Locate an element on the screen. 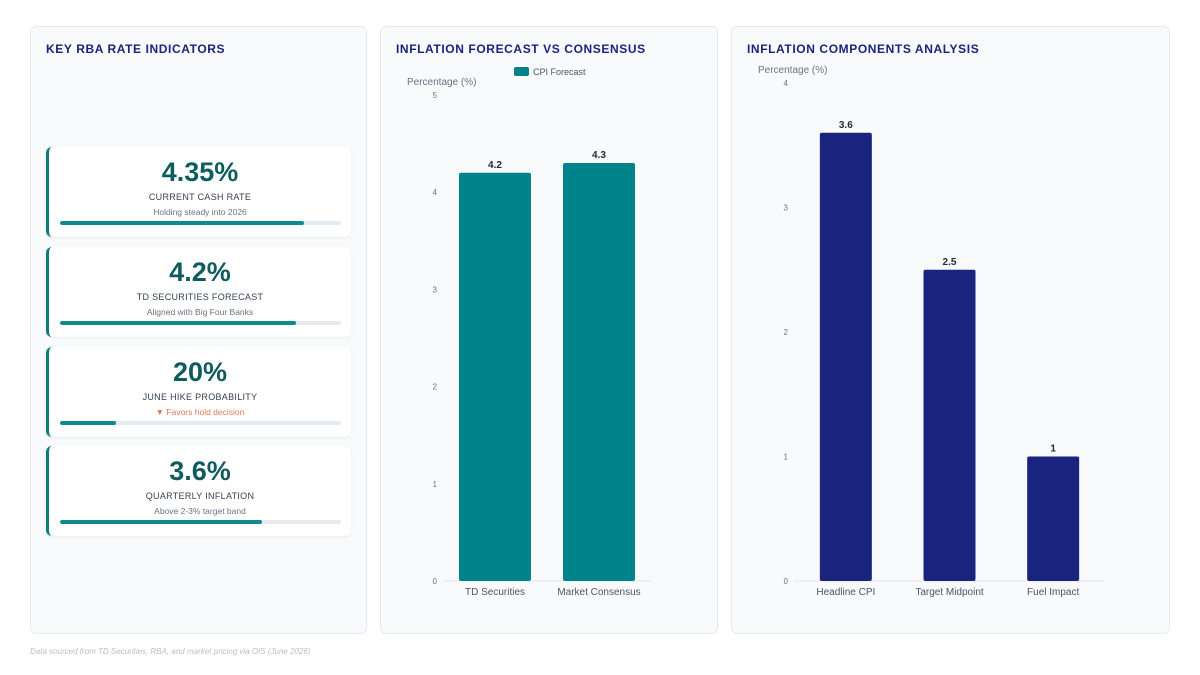  legend-swatch is located at coordinates (521, 71).